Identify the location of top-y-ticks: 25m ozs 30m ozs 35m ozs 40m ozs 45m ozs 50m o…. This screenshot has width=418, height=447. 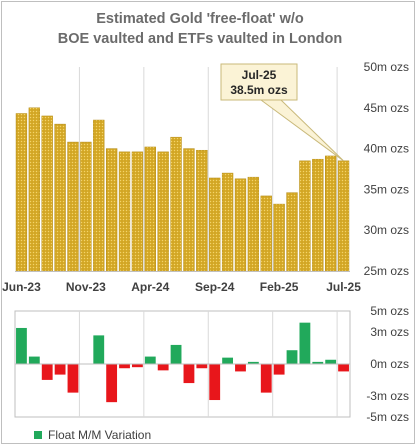
(386, 169).